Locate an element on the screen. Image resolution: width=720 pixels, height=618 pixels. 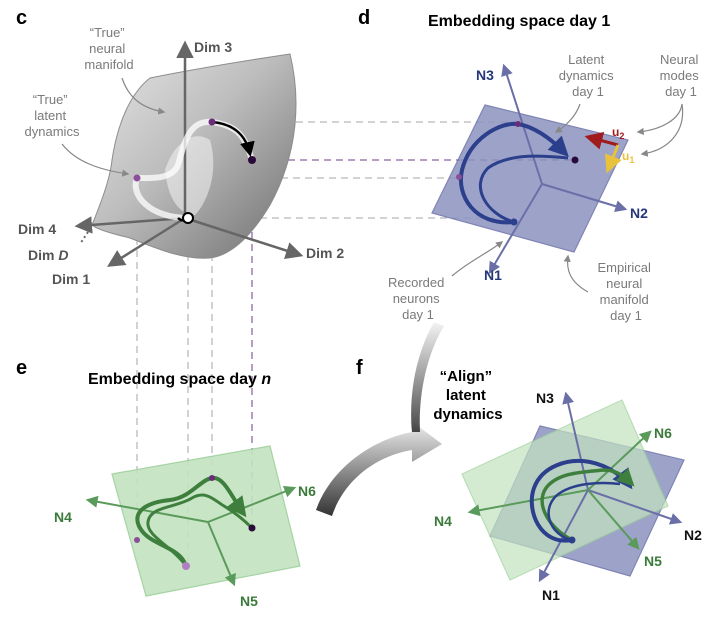
label-f-n4: N4 is located at coordinates (443, 521).